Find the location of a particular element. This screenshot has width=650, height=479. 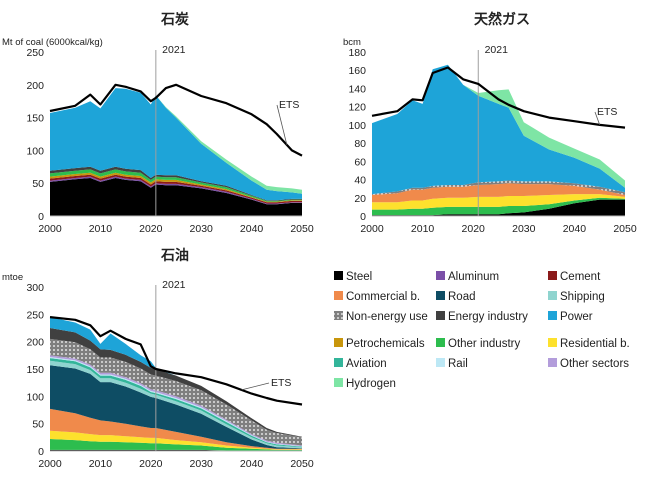

legend-swatch-cement is located at coordinates (552, 275).